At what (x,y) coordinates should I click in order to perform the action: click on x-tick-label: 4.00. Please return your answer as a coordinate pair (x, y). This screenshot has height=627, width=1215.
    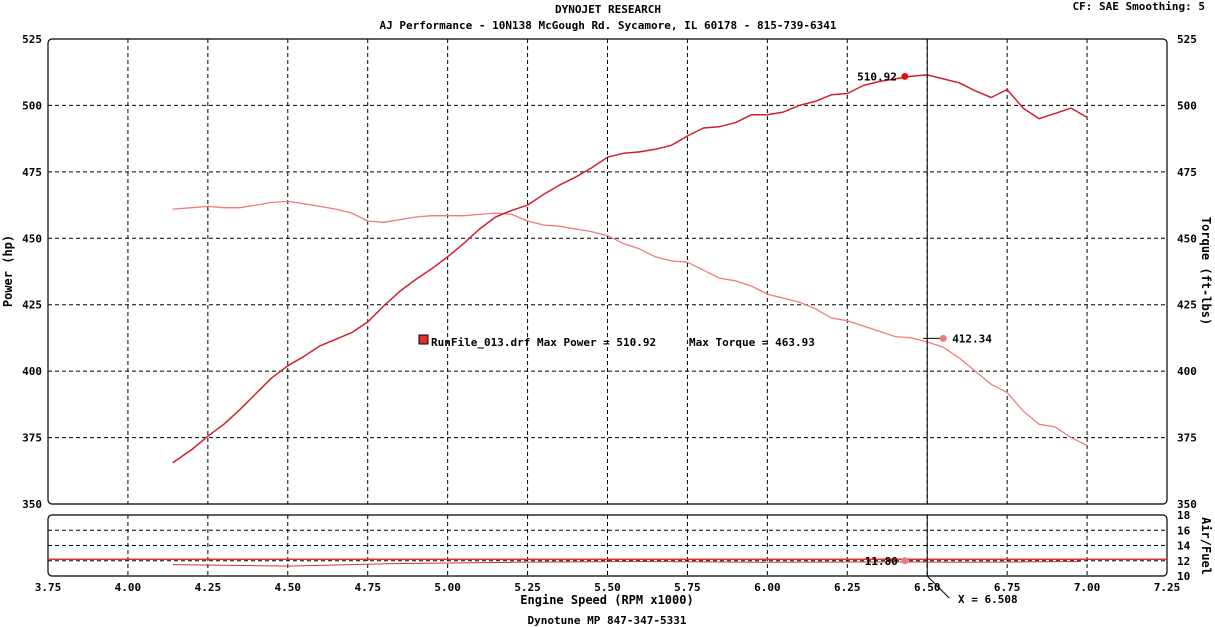
    Looking at the image, I should click on (128, 587).